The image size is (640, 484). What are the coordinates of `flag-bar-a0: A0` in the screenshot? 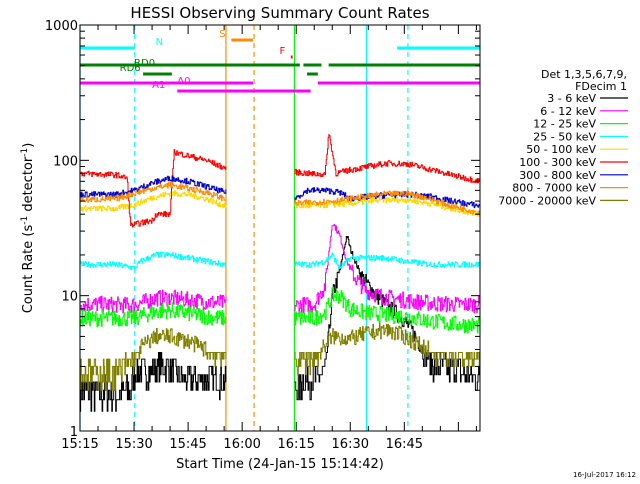 It's located at (280, 81).